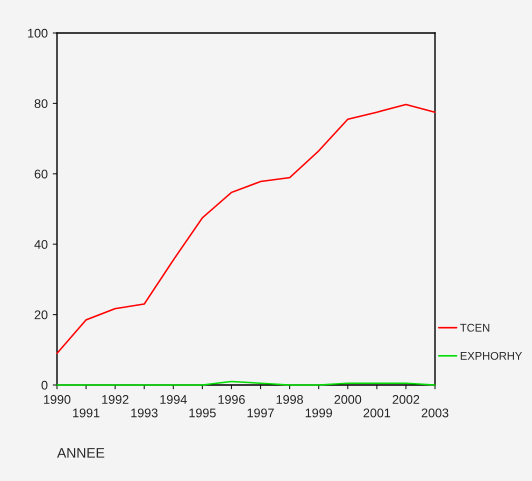  Describe the element at coordinates (41, 244) in the screenshot. I see `y-tick-label: 40` at that location.